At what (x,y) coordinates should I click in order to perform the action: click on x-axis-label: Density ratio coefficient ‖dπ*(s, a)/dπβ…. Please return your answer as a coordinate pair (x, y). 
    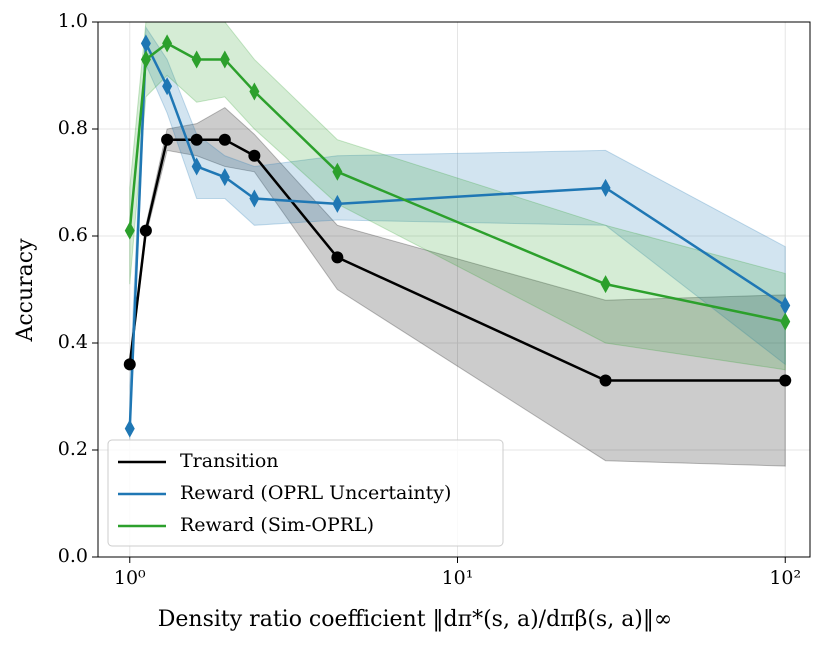
    Looking at the image, I should click on (415, 619).